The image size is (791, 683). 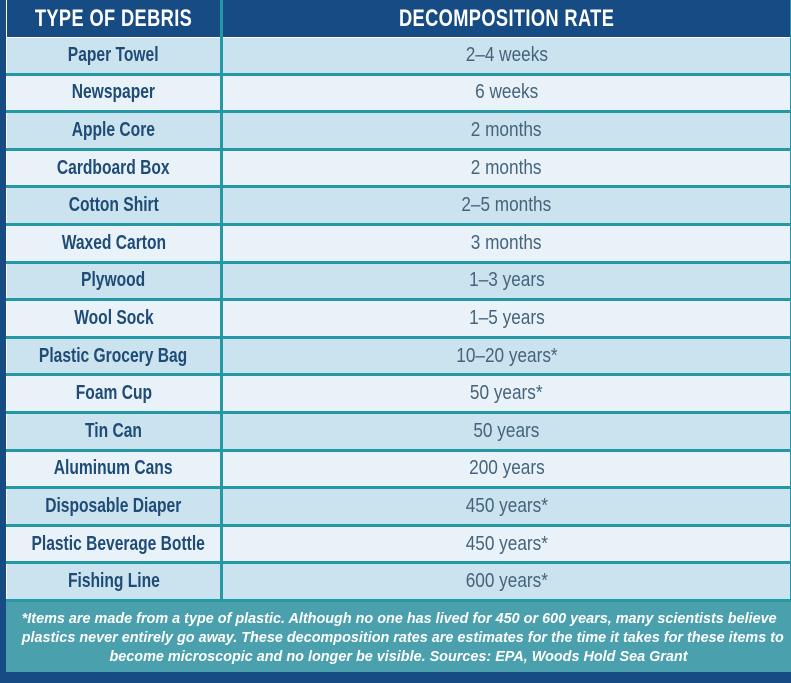 I want to click on table-row: Foam Cup 50 years*, so click(x=398, y=393).